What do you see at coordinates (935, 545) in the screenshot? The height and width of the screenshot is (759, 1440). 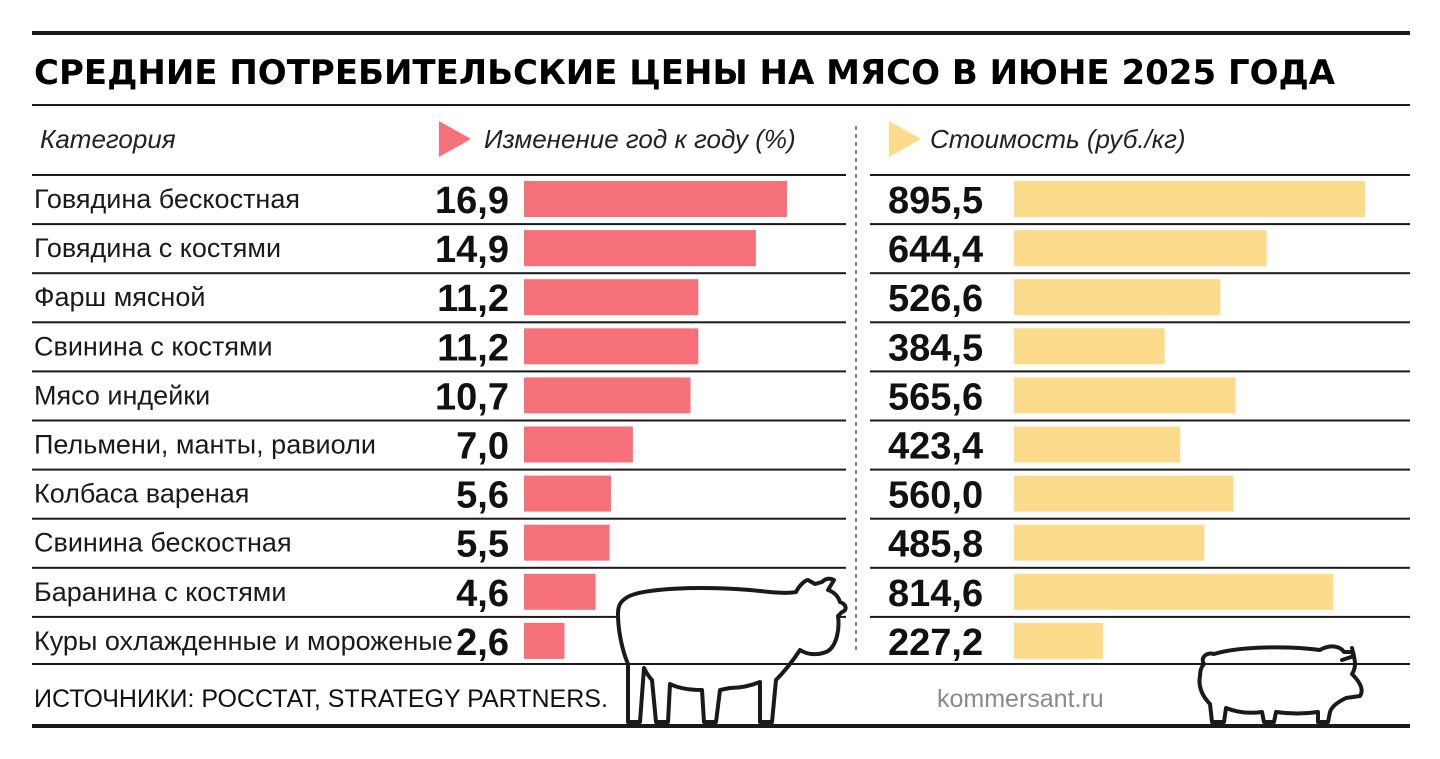 I see `price-value-label: 485,8` at bounding box center [935, 545].